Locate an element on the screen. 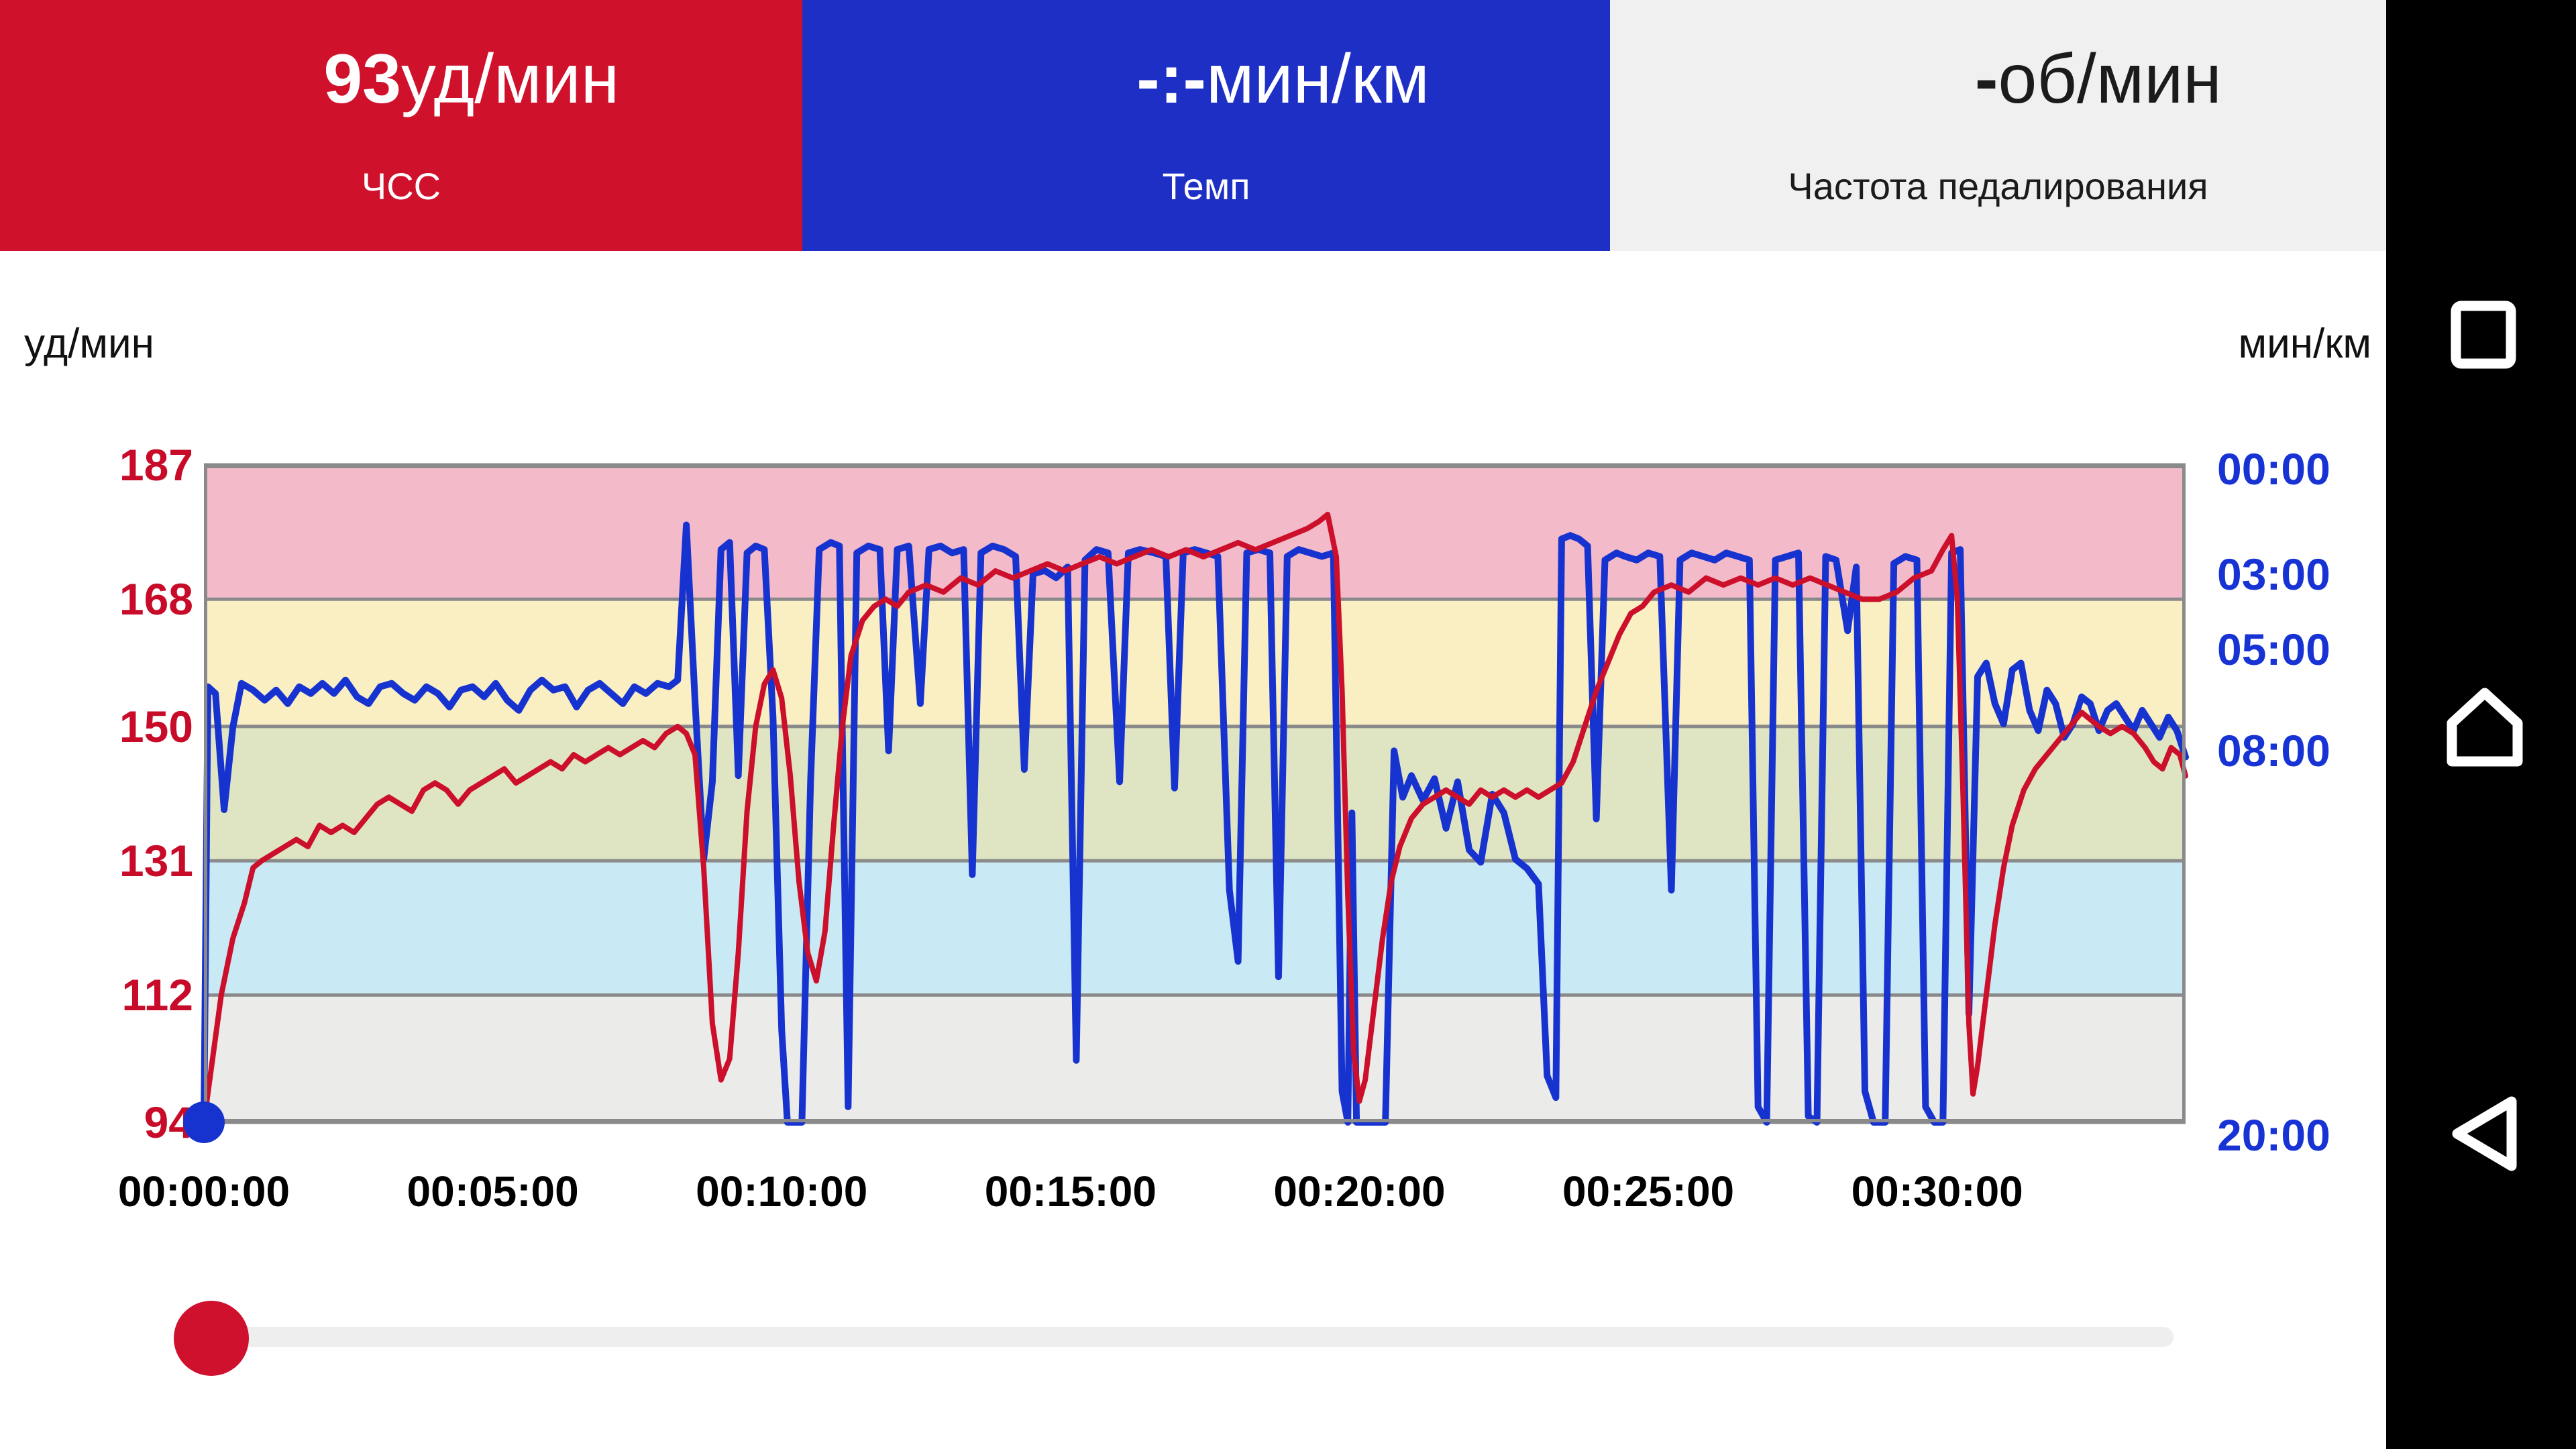 This screenshot has height=1449, width=2576. pace-tick-20:00: 20:00 is located at coordinates (2273, 1135).